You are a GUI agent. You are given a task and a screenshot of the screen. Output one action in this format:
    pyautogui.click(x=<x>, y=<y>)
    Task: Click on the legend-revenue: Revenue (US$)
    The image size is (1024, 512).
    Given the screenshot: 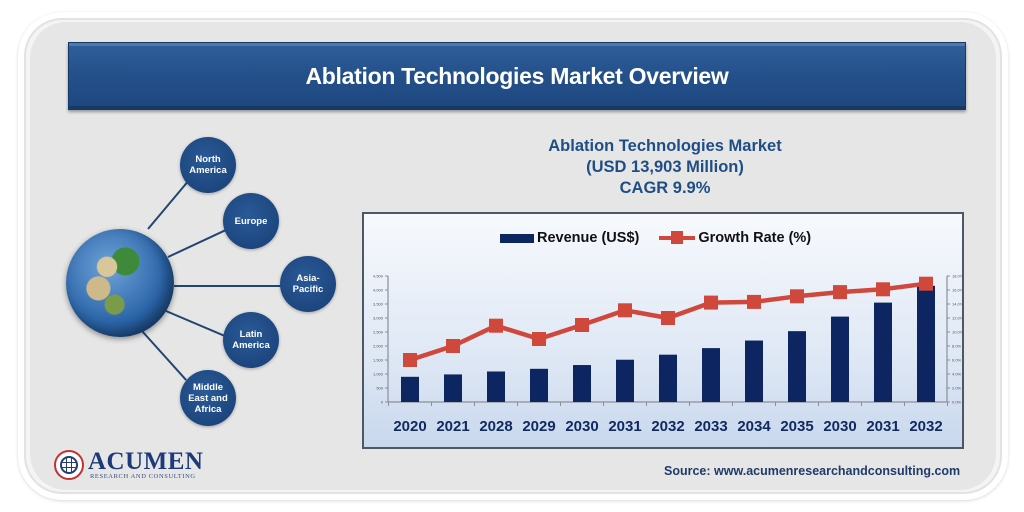 What is the action you would take?
    pyautogui.click(x=569, y=238)
    